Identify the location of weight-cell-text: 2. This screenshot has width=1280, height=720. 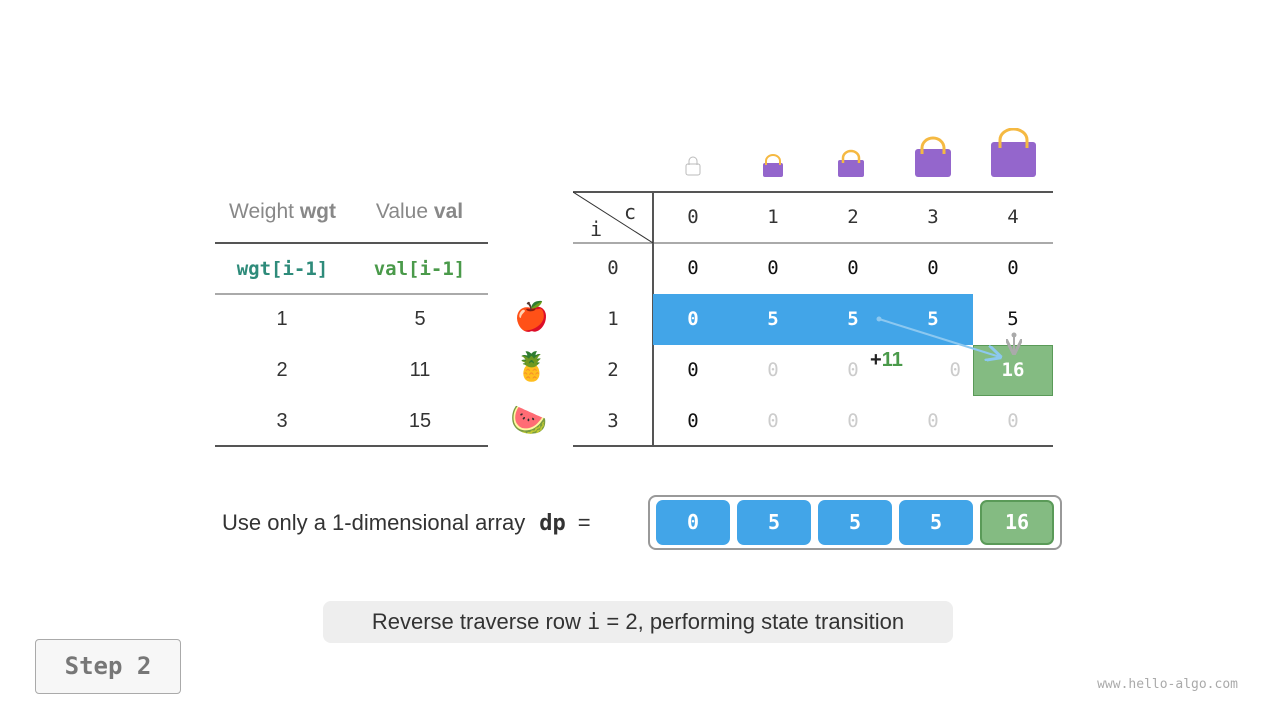
(282, 370).